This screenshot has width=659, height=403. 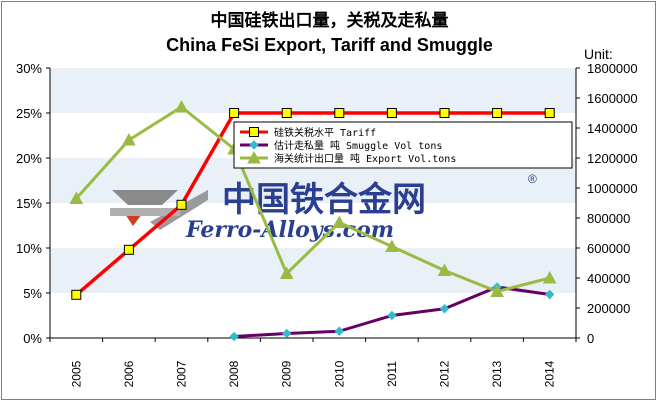 I want to click on y-left-tick-label: 25%, so click(x=29, y=113).